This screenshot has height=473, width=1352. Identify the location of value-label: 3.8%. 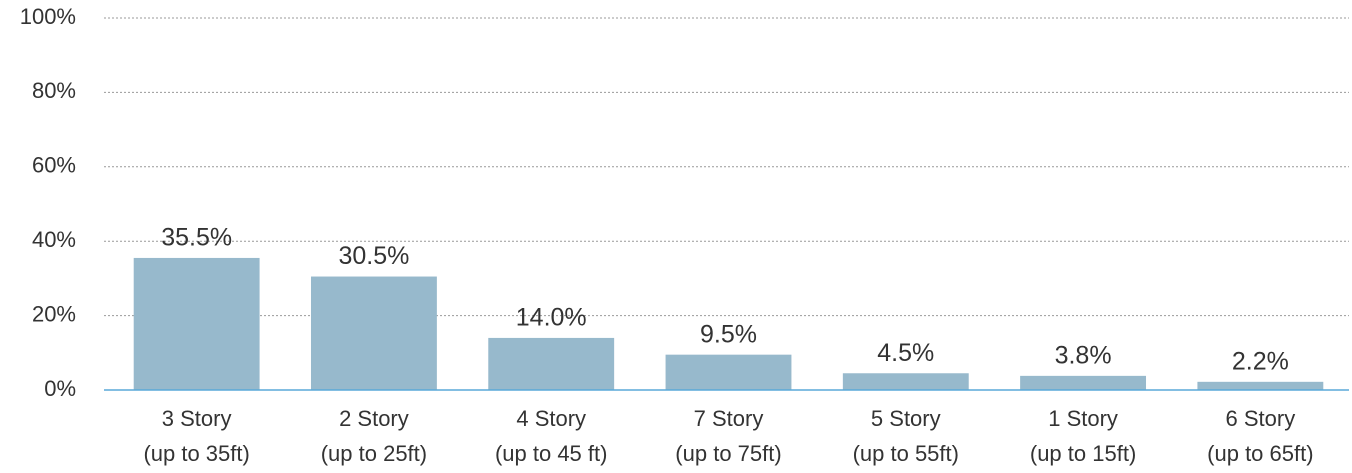
(1083, 355).